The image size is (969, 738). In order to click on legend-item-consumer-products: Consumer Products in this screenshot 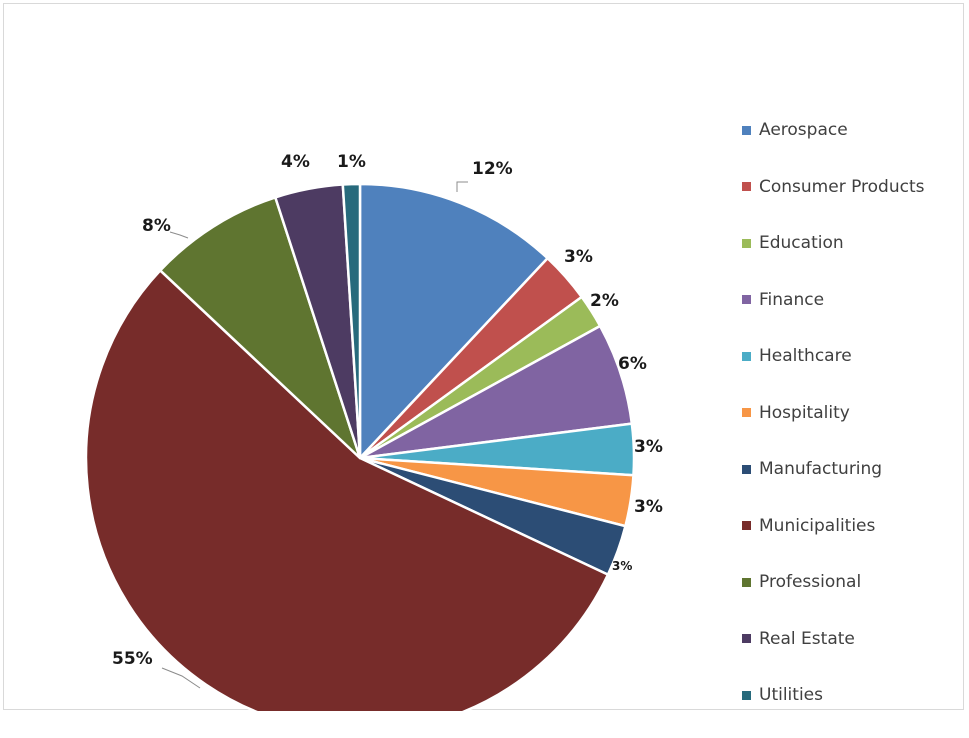, I will do `click(833, 187)`.